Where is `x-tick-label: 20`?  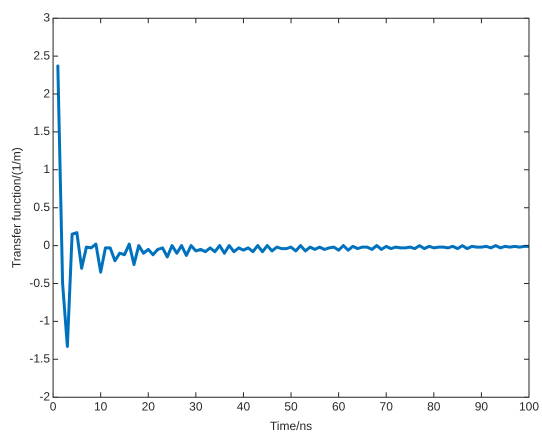 x-tick-label: 20 is located at coordinates (149, 407).